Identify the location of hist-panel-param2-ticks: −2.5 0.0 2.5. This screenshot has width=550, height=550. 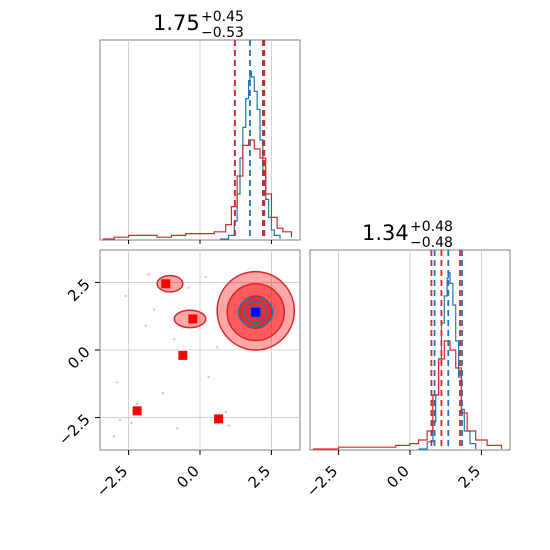
(393, 475).